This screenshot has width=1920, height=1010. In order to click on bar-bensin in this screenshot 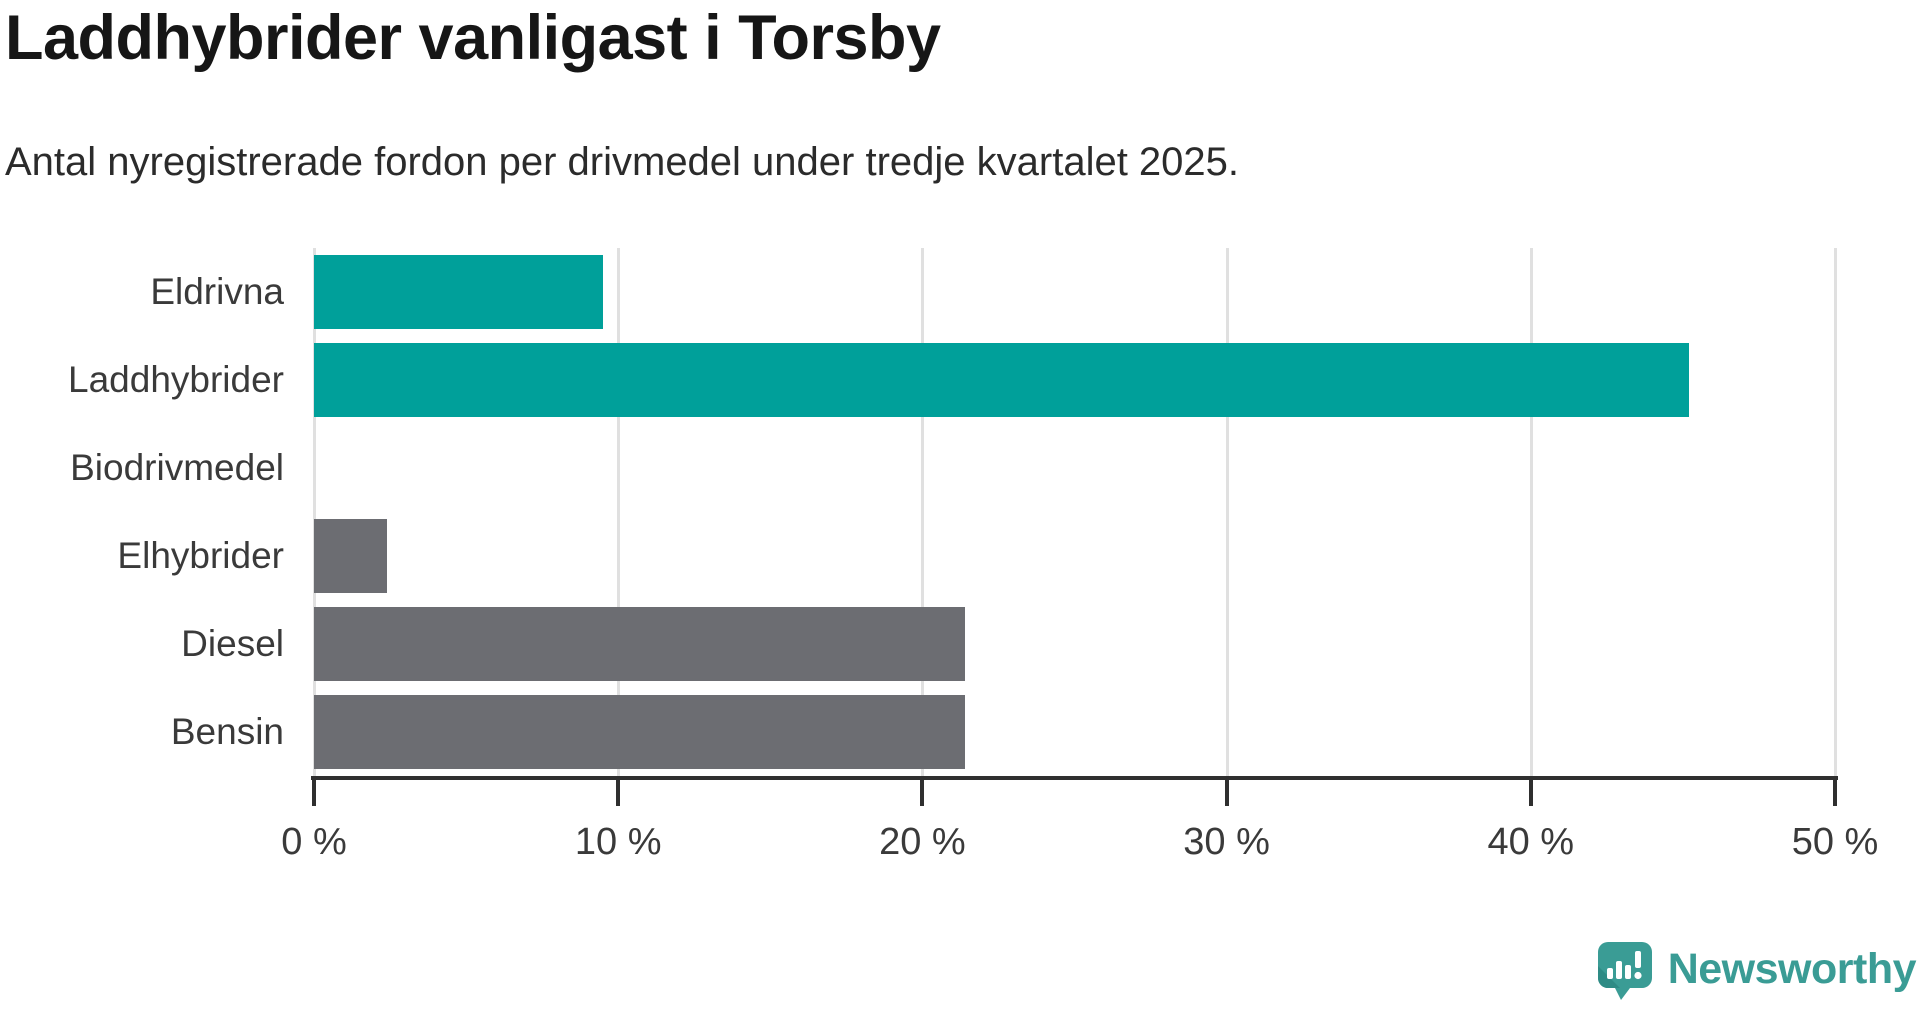, I will do `click(639, 732)`.